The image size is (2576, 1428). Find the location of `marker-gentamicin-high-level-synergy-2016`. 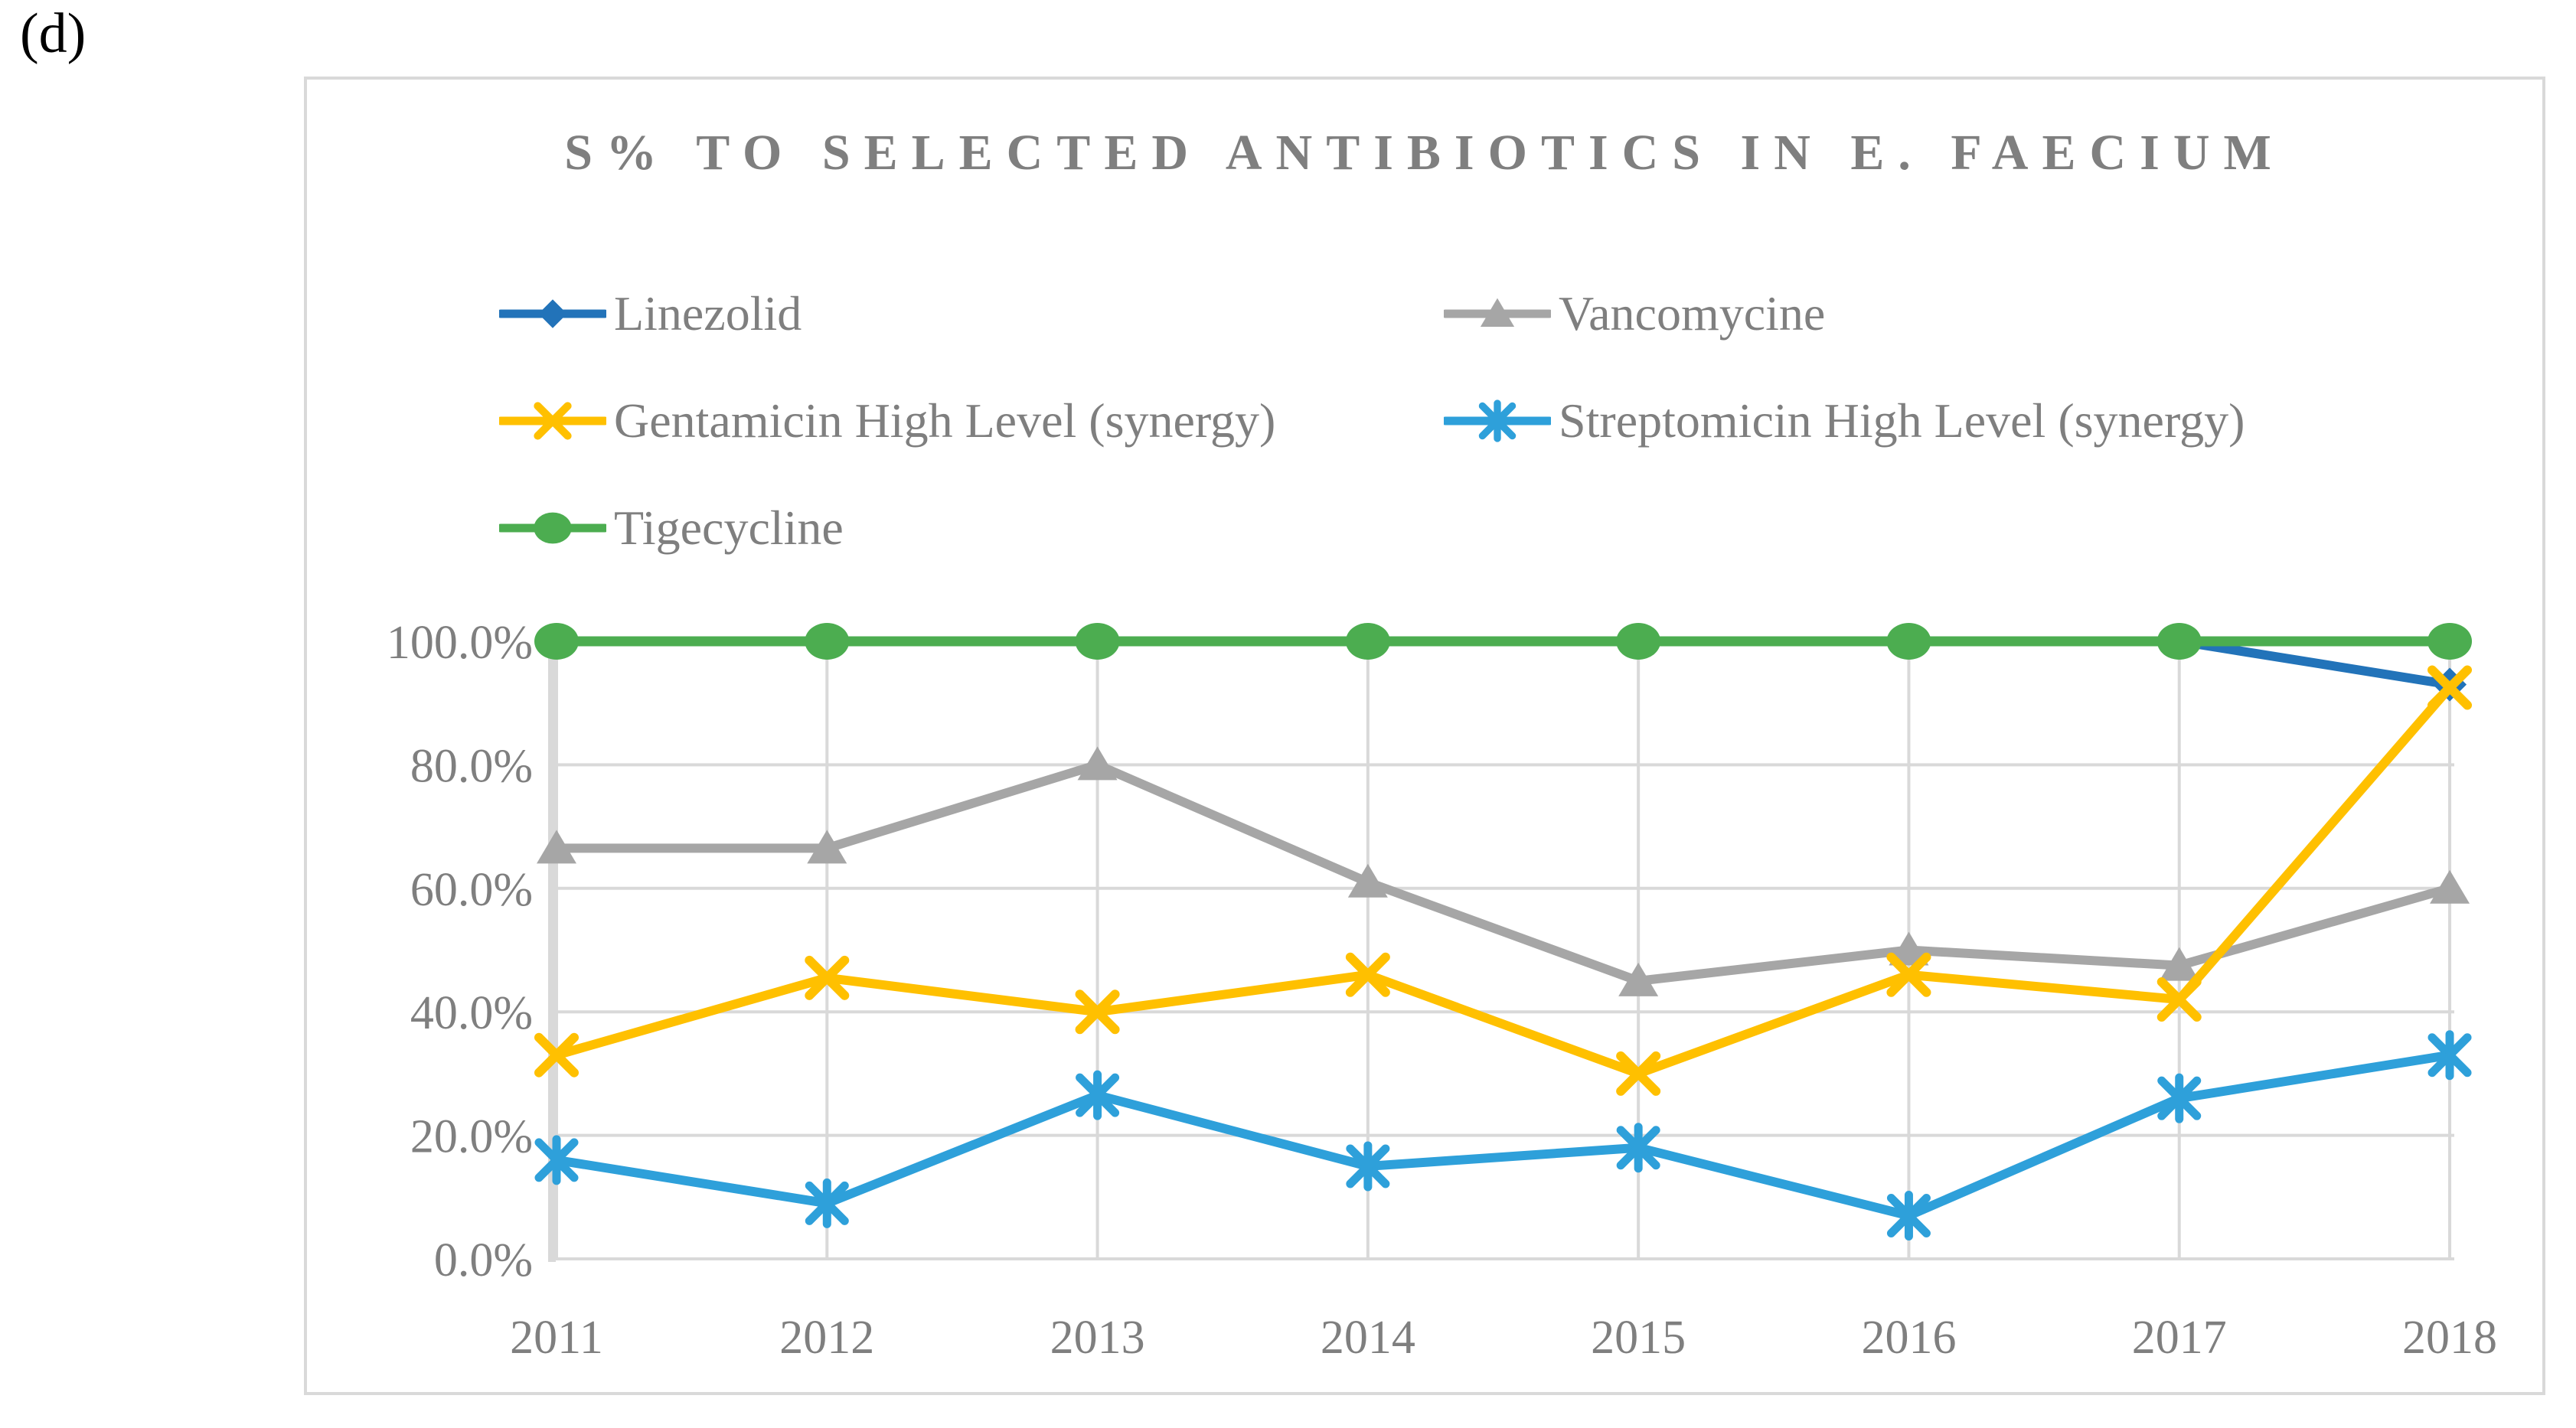

marker-gentamicin-high-level-synergy-2016 is located at coordinates (1908, 974).